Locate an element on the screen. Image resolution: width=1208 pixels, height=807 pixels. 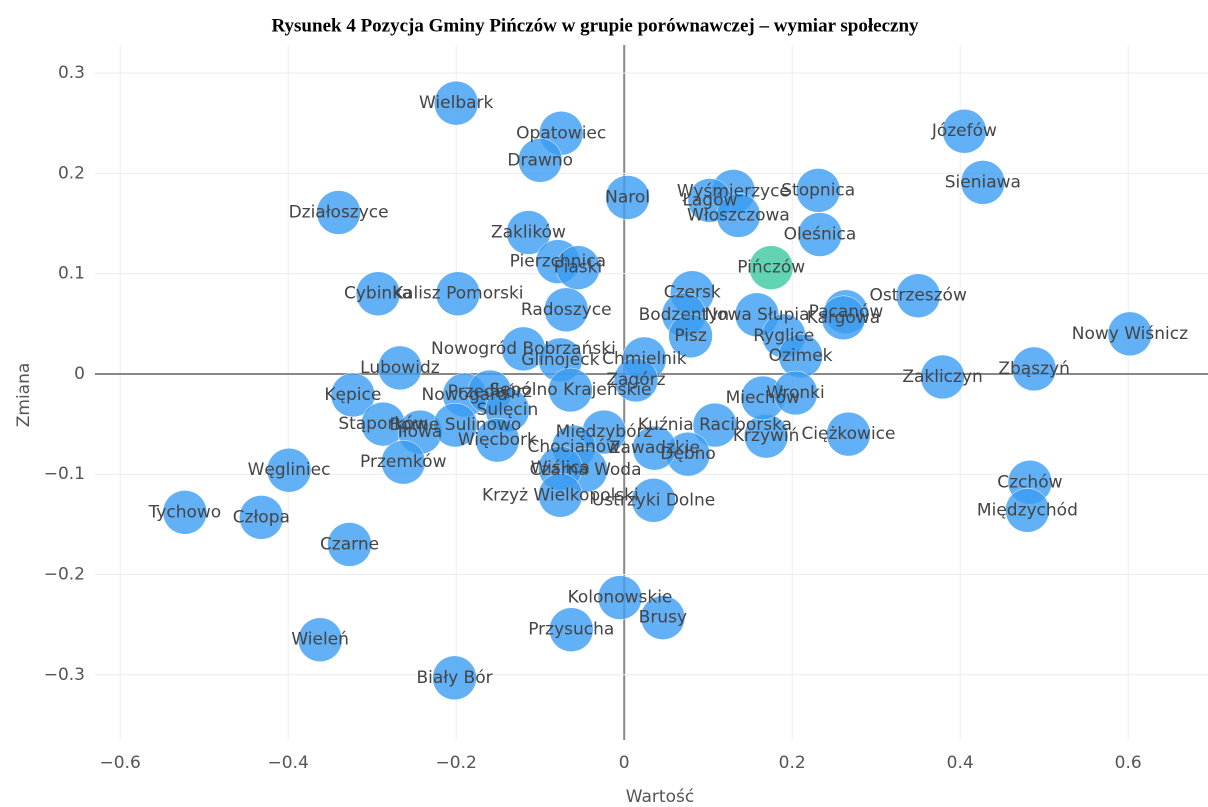
point-label: Przysucha is located at coordinates (571, 630).